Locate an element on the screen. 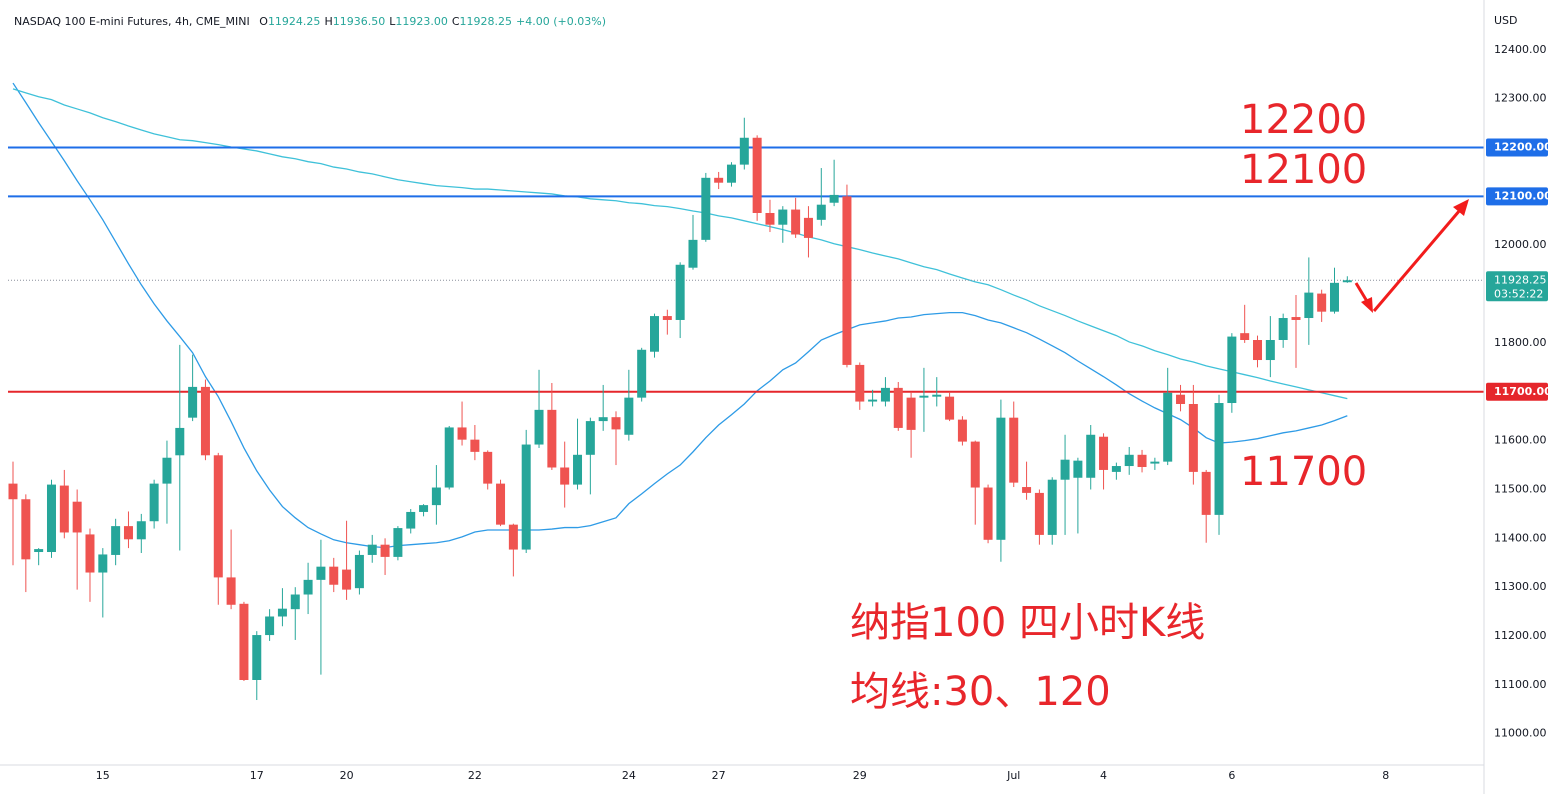  legend-key: O is located at coordinates (263, 21).